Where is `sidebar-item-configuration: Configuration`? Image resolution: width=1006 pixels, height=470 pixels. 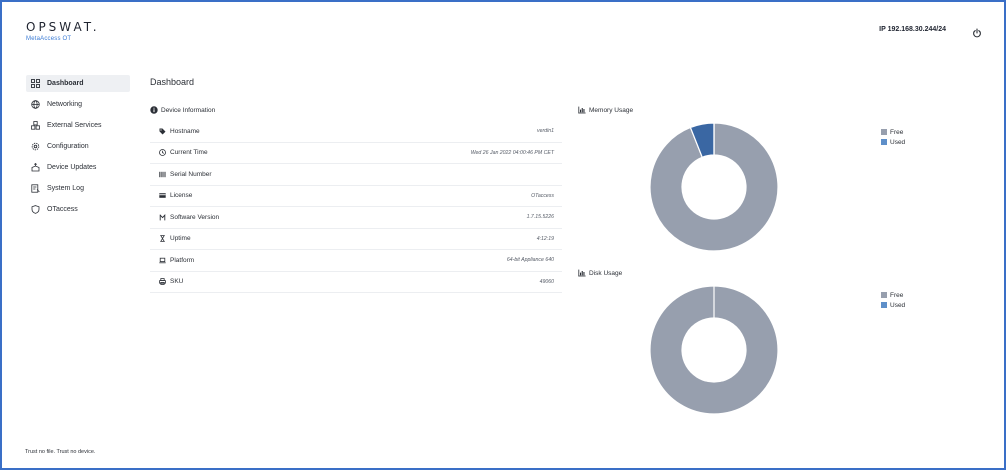 sidebar-item-configuration: Configuration is located at coordinates (78, 146).